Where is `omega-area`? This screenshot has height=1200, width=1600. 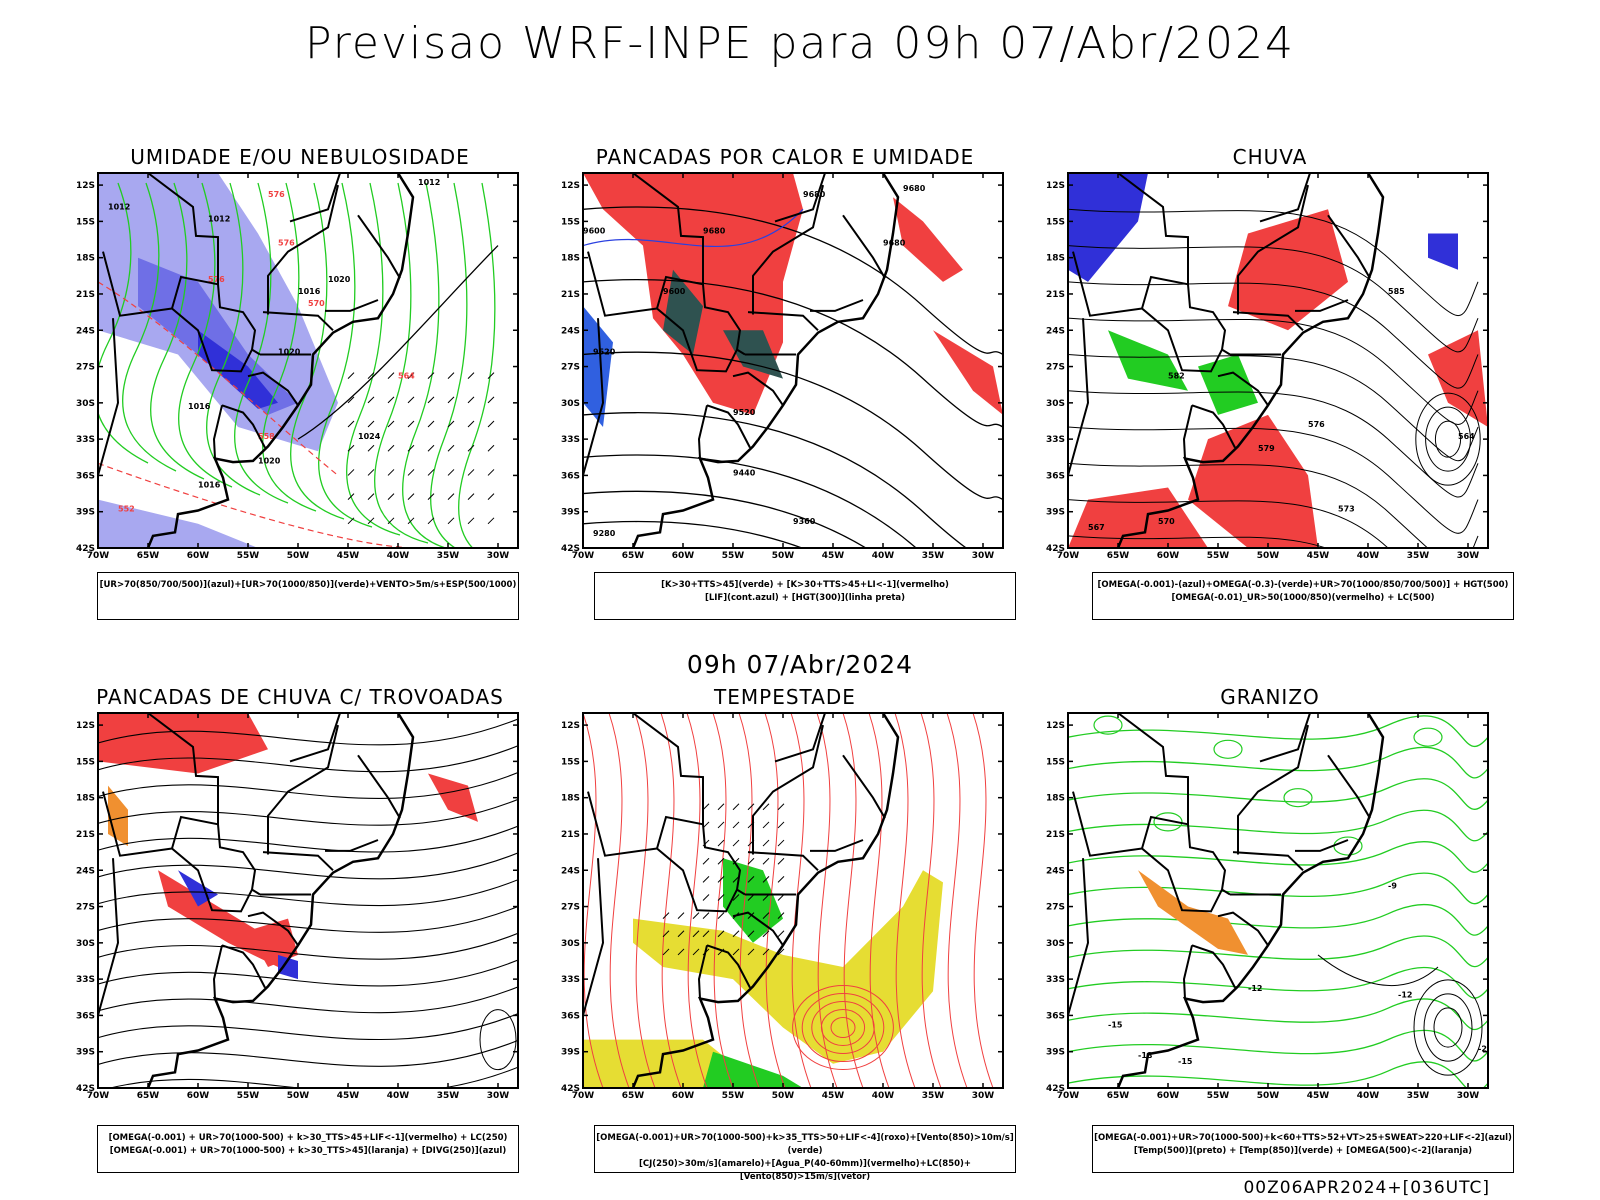 omega-area is located at coordinates (1193, 912).